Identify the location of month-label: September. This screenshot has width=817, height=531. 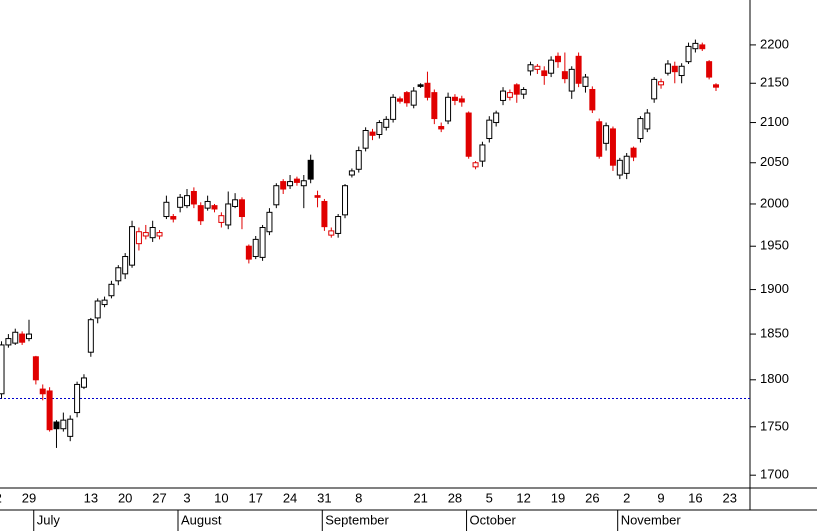
(357, 519).